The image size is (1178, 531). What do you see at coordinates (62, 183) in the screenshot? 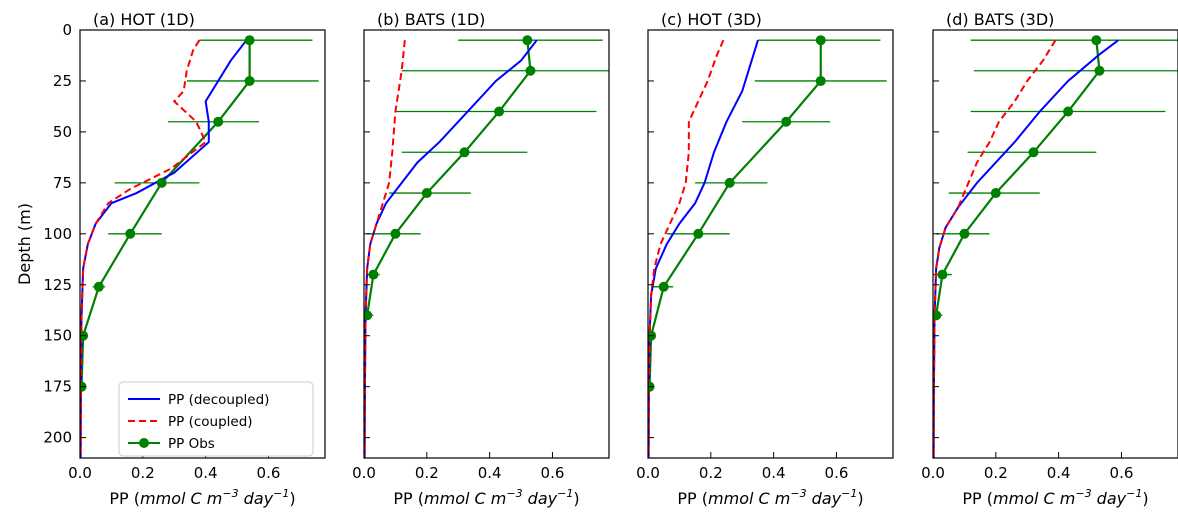
I see `y-tick-label: 75` at bounding box center [62, 183].